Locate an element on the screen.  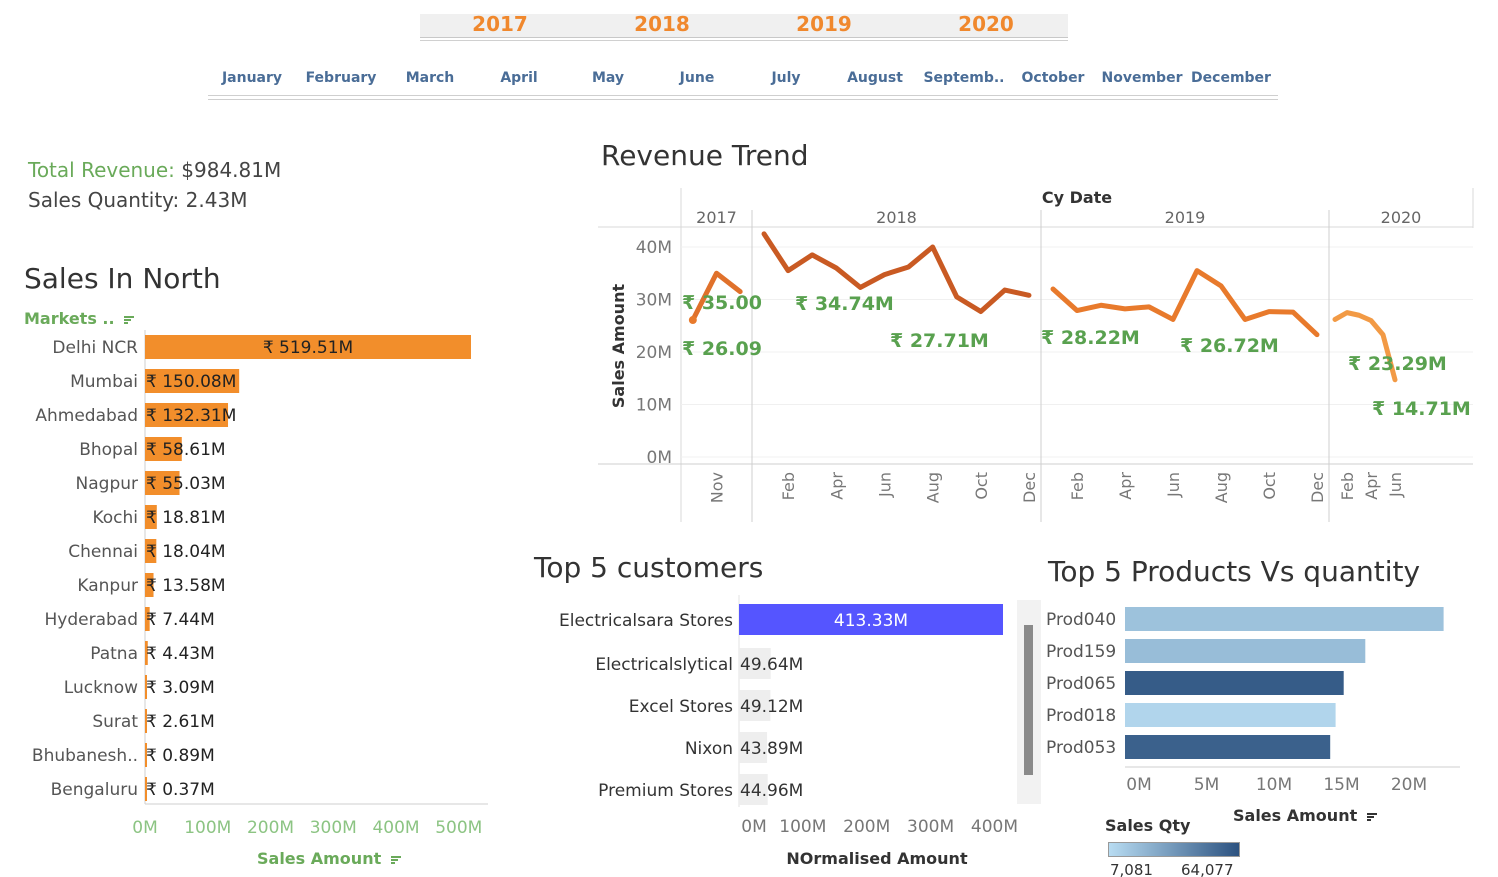
month-filter-may: May is located at coordinates (608, 78).